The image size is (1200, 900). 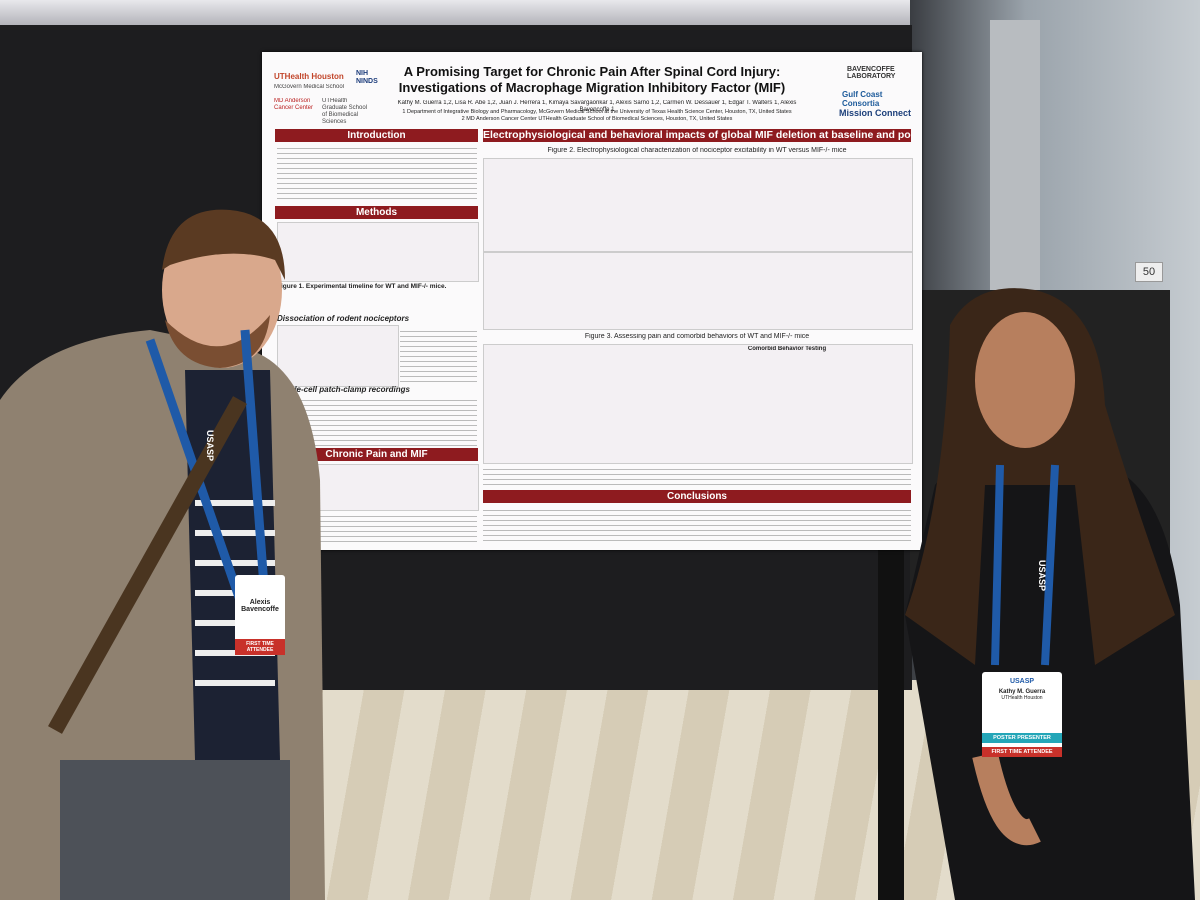 I want to click on bag-strap, so click(x=147, y=565).